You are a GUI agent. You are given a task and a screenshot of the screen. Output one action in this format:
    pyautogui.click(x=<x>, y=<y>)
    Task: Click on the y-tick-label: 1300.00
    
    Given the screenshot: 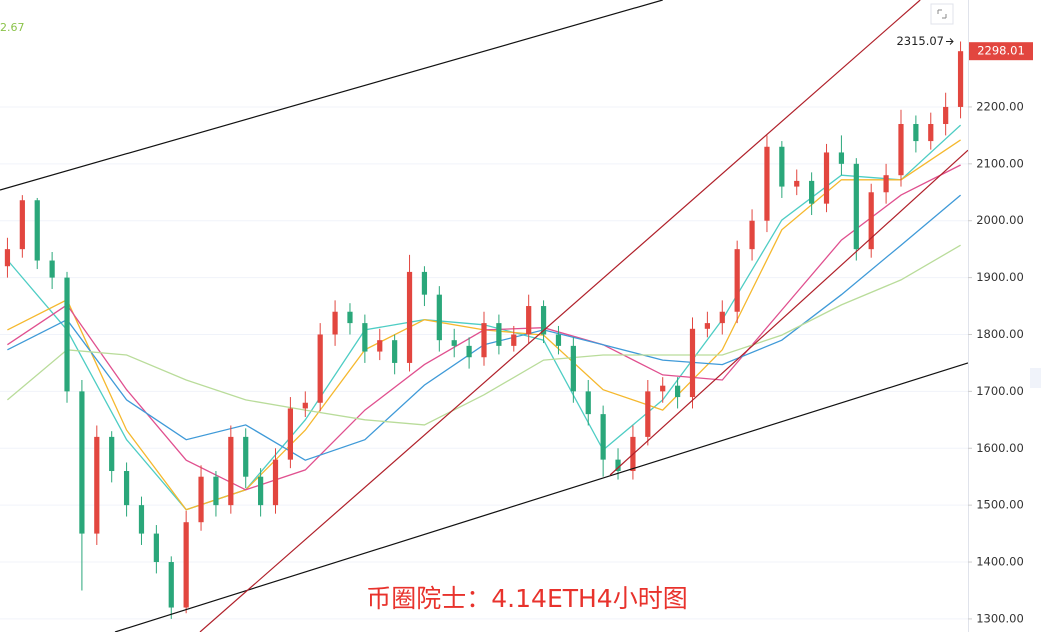 What is the action you would take?
    pyautogui.click(x=1000, y=618)
    